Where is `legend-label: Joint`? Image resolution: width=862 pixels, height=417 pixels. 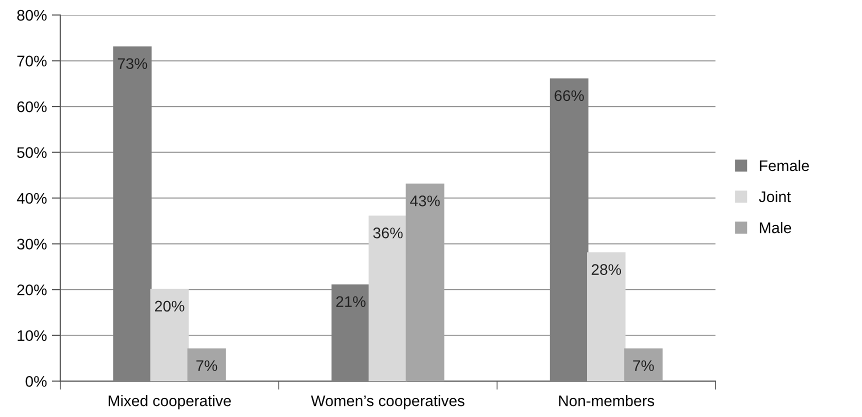
legend-label: Joint is located at coordinates (774, 196).